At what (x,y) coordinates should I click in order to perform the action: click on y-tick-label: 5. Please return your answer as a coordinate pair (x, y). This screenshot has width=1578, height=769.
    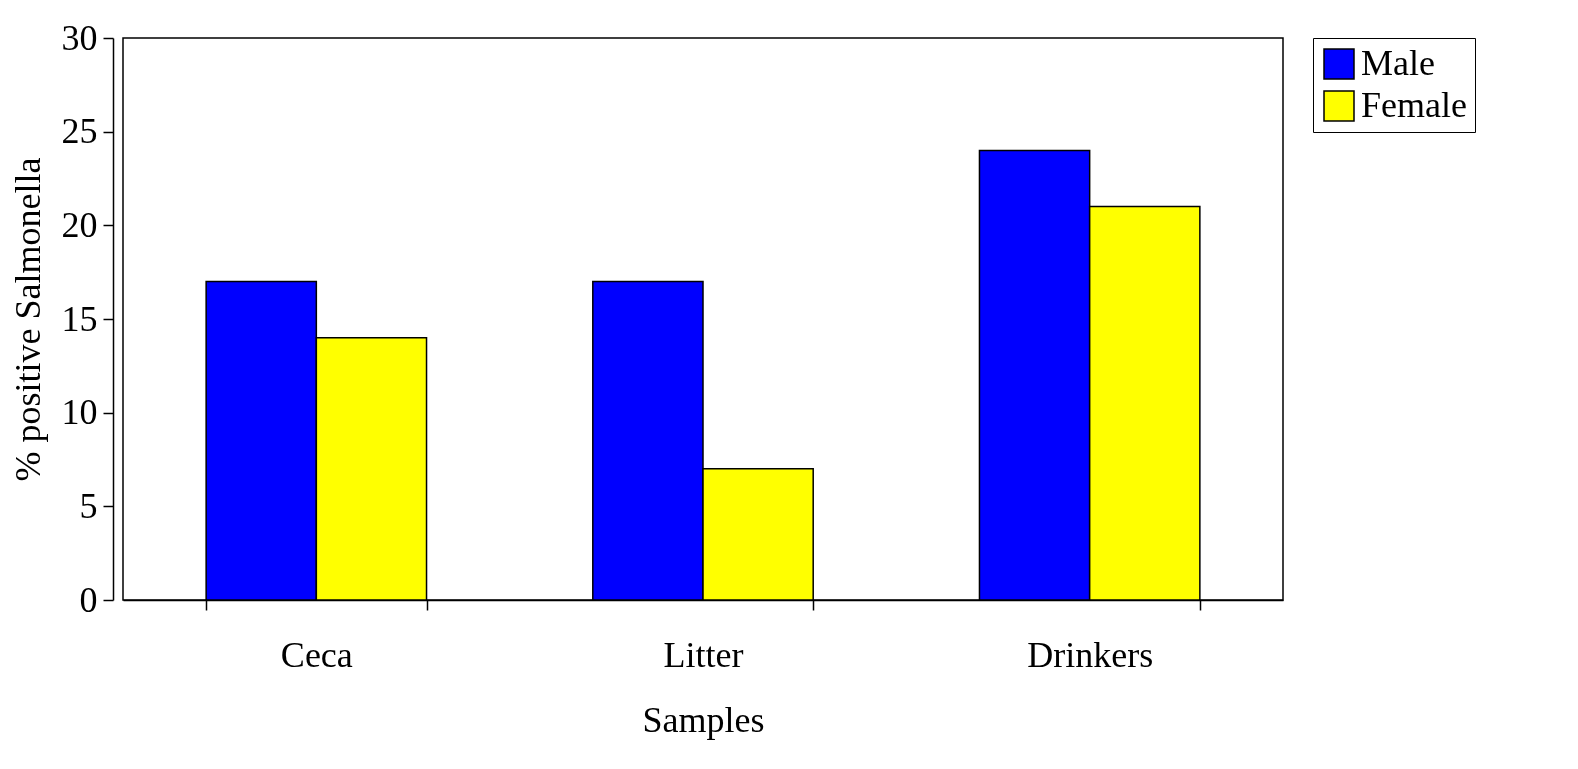
    Looking at the image, I should click on (88, 505).